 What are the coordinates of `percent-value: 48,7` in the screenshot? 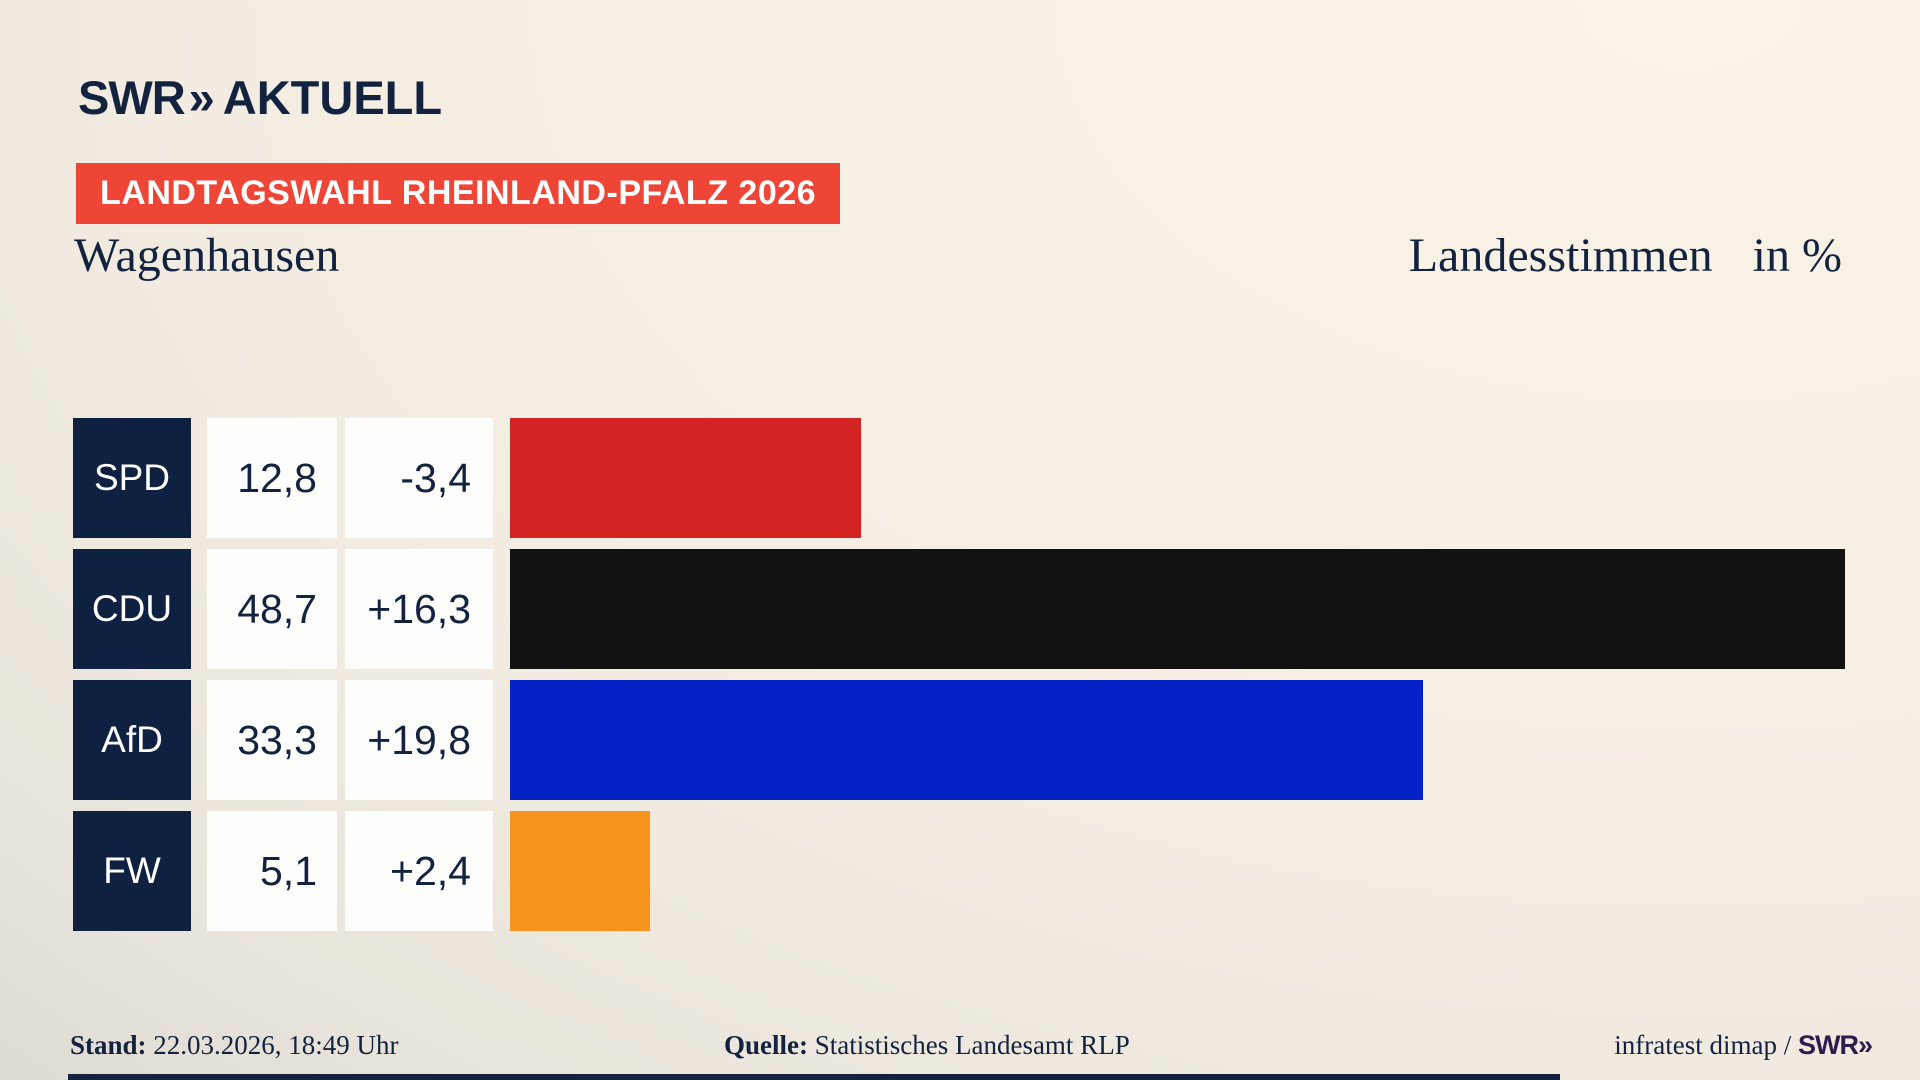 It's located at (272, 609).